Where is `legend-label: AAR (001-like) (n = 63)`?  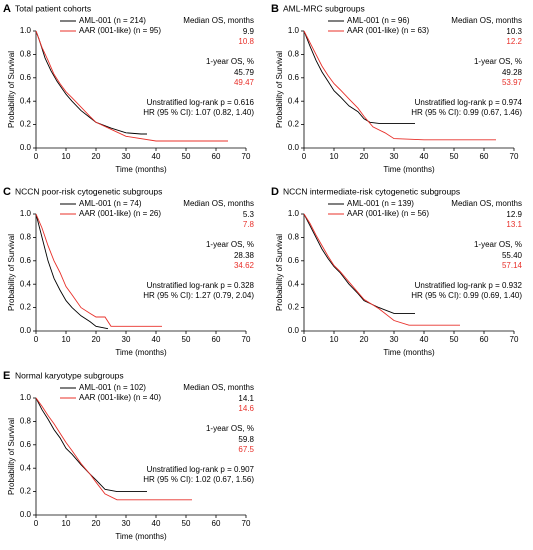
legend-label: AAR (001-like) (n = 63) is located at coordinates (388, 30).